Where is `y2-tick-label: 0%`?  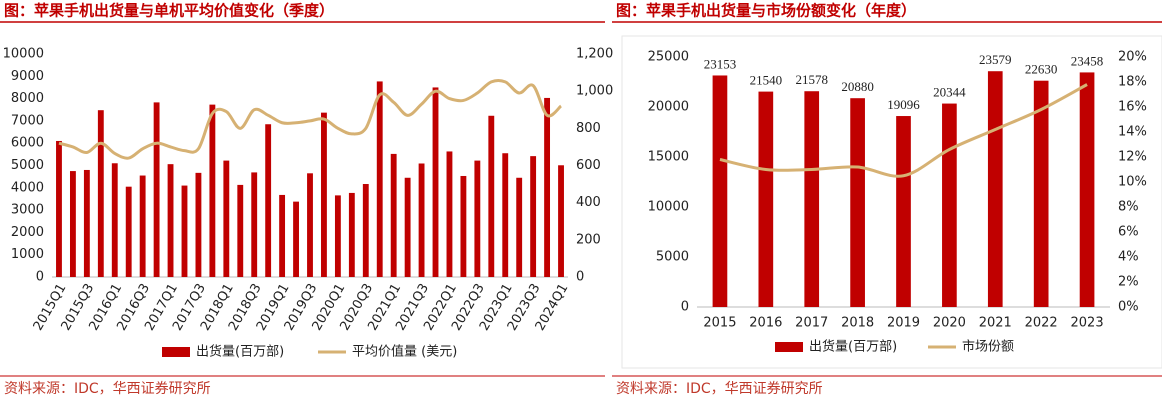 y2-tick-label: 0% is located at coordinates (1128, 307).